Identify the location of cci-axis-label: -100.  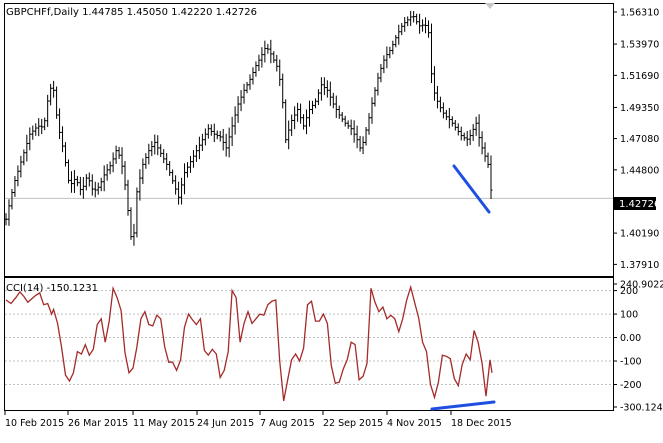
(631, 362).